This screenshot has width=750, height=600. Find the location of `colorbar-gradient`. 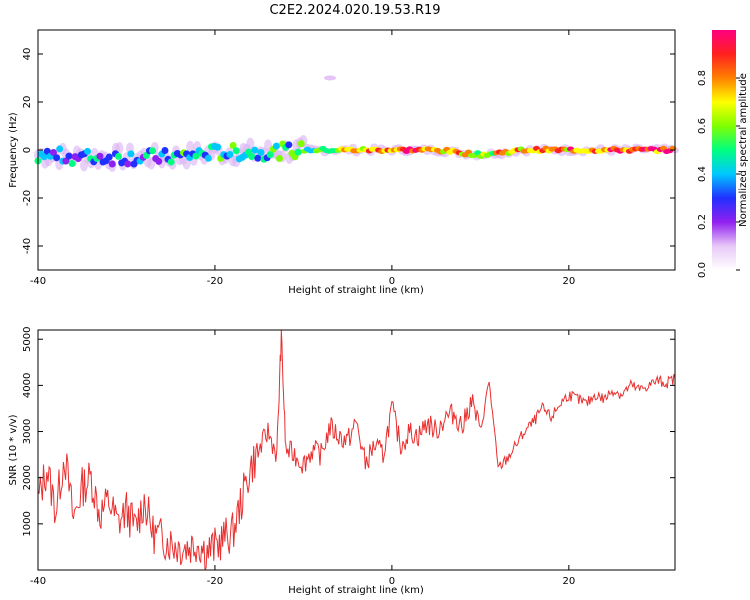

colorbar-gradient is located at coordinates (724, 150).